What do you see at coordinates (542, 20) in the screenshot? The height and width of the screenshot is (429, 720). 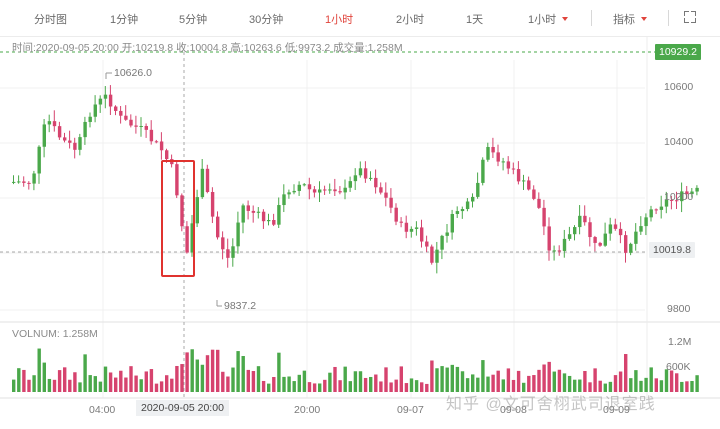 I see `period-dropdown-label: 1小时` at bounding box center [542, 20].